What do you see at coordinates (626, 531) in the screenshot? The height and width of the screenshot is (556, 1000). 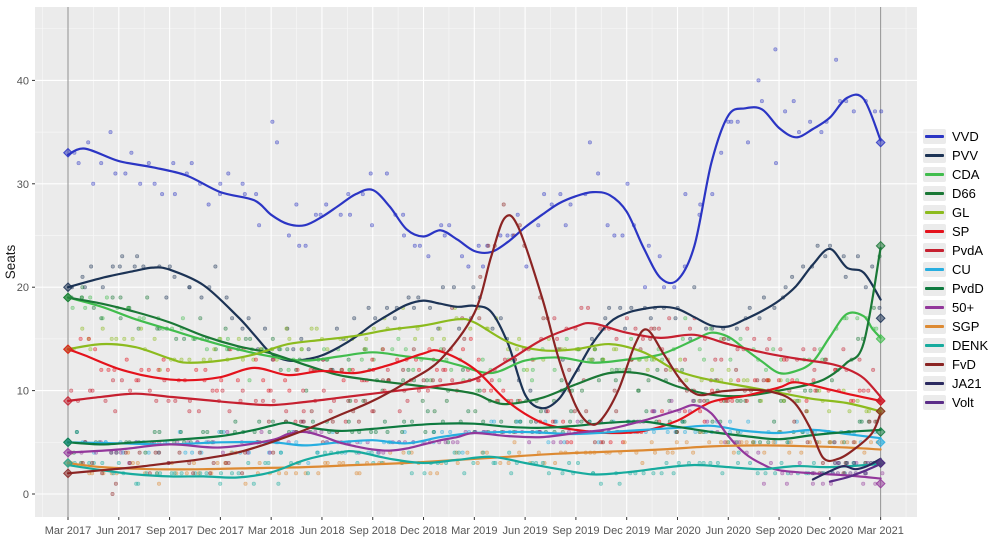 I see `x-tick-label: Dec 2019` at bounding box center [626, 531].